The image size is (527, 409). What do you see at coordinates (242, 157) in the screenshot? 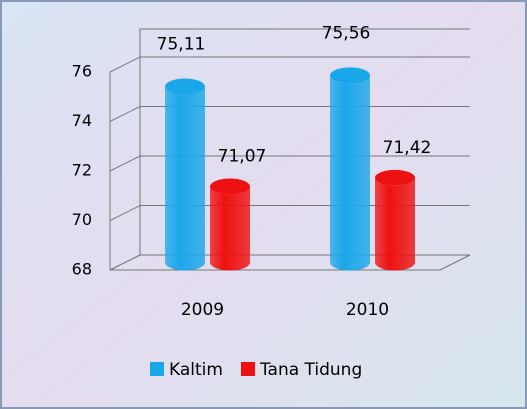
I see `value-label: 71,07` at bounding box center [242, 157].